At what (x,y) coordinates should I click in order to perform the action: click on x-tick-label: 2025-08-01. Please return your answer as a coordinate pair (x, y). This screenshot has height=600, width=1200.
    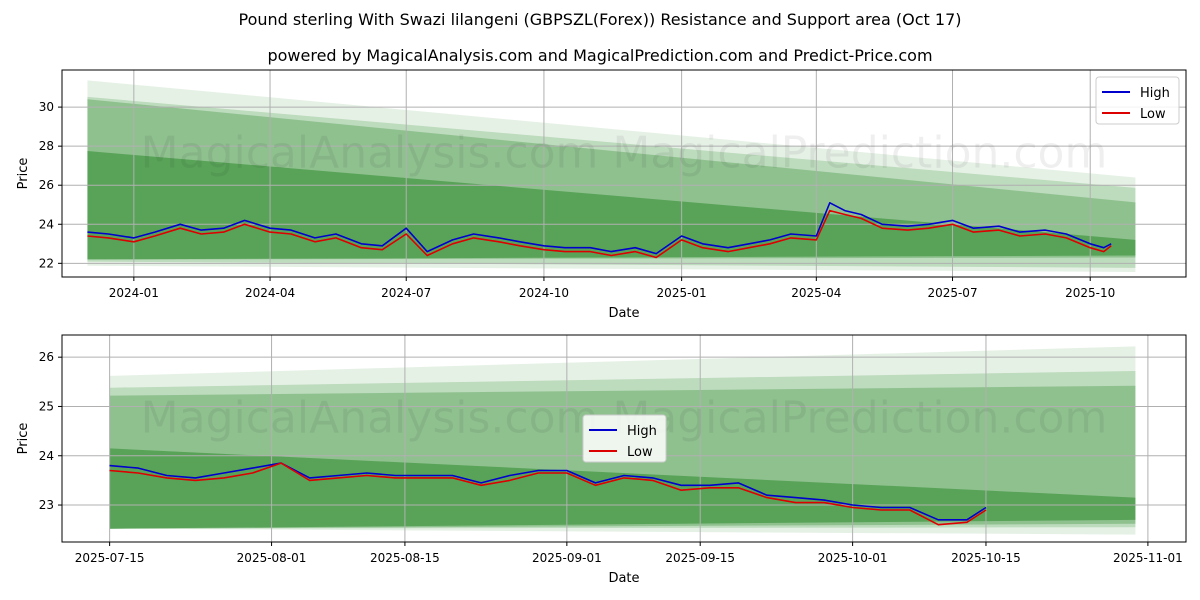
    Looking at the image, I should click on (272, 558).